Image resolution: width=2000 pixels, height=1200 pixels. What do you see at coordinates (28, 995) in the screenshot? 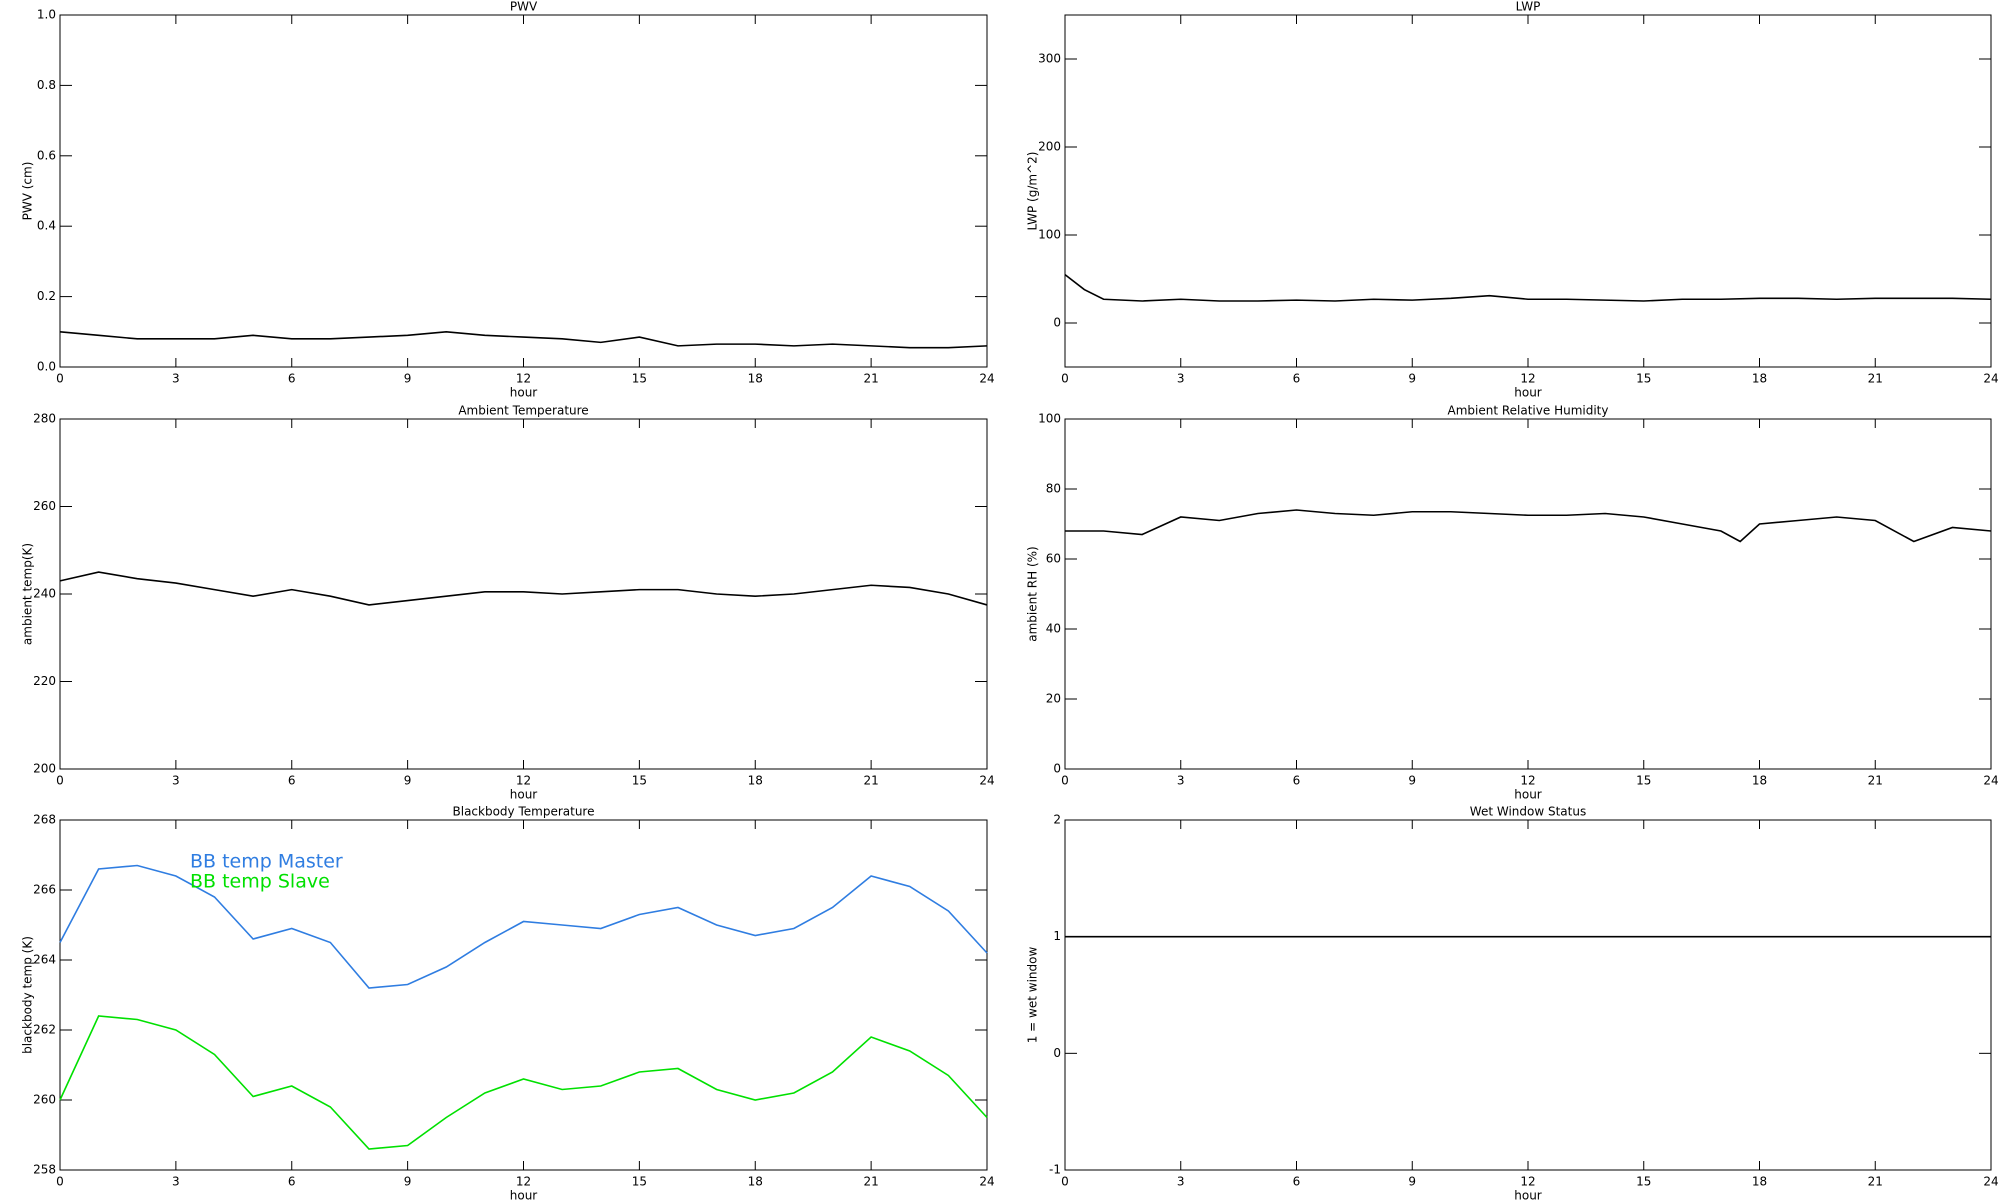
I see `y-axis-label: blackbody temp (K)` at bounding box center [28, 995].